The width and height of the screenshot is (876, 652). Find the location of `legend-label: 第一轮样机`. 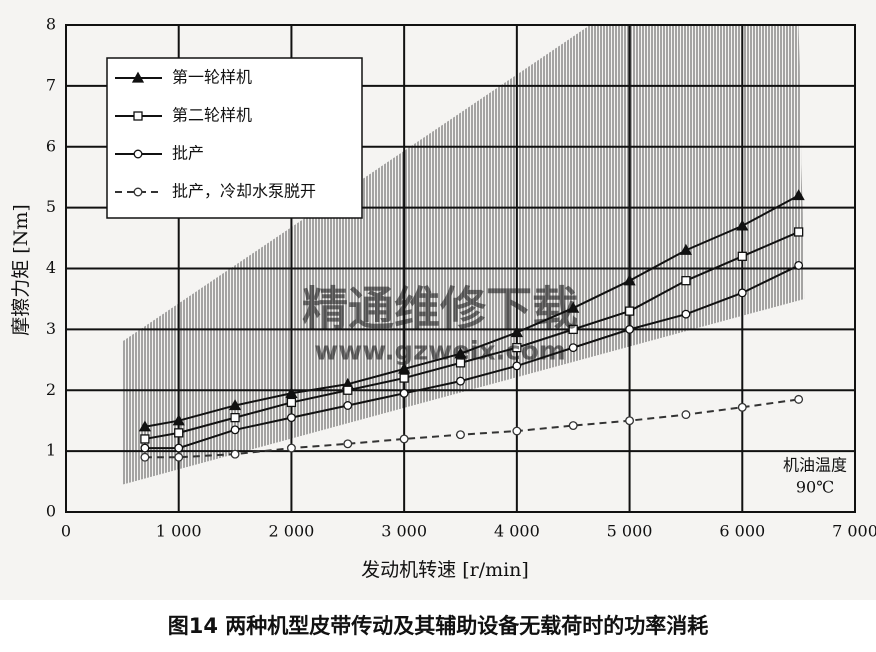

legend-label: 第一轮样机 is located at coordinates (212, 77).